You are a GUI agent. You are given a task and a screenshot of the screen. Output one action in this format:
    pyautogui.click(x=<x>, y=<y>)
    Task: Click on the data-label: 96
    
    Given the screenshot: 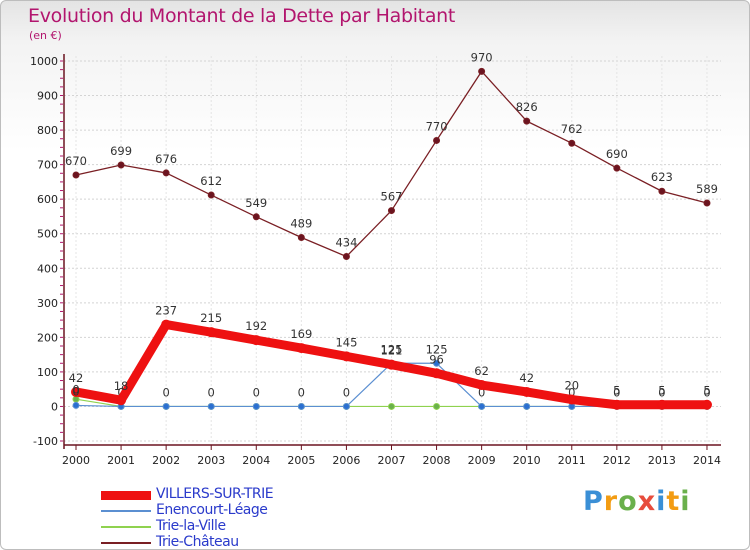 What is the action you would take?
    pyautogui.click(x=436, y=359)
    